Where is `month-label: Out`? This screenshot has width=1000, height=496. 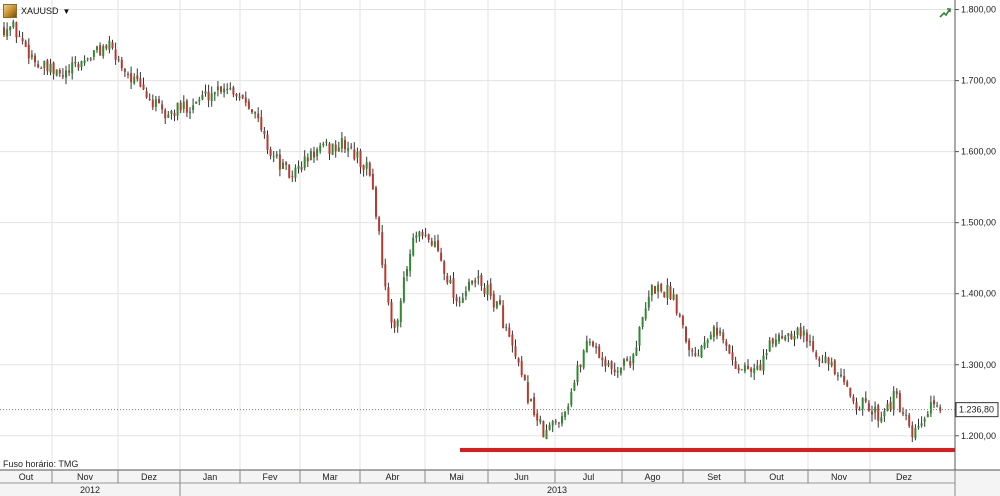
month-label: Out is located at coordinates (776, 477).